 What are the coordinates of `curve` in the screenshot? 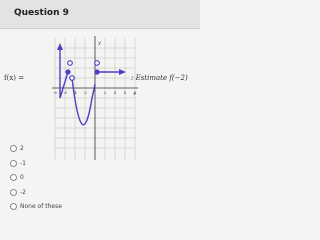 It's located at (90, 87).